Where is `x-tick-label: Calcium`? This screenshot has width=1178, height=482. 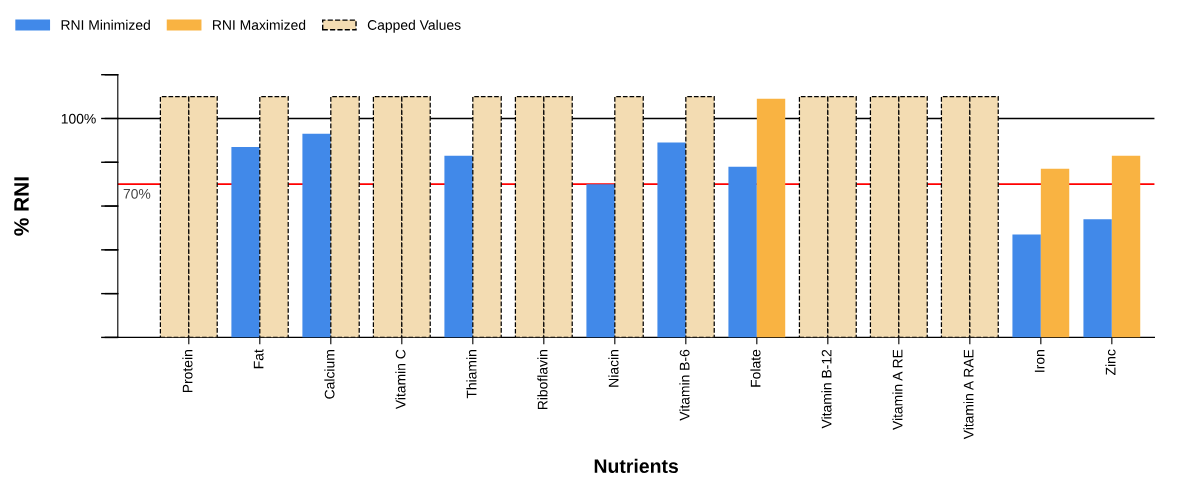 x-tick-label: Calcium is located at coordinates (329, 374).